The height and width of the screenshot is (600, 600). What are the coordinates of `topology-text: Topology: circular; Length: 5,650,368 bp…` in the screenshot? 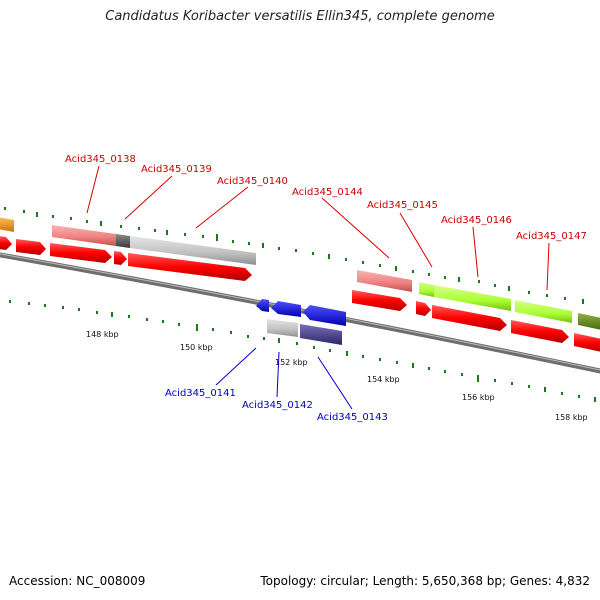 It's located at (425, 581).